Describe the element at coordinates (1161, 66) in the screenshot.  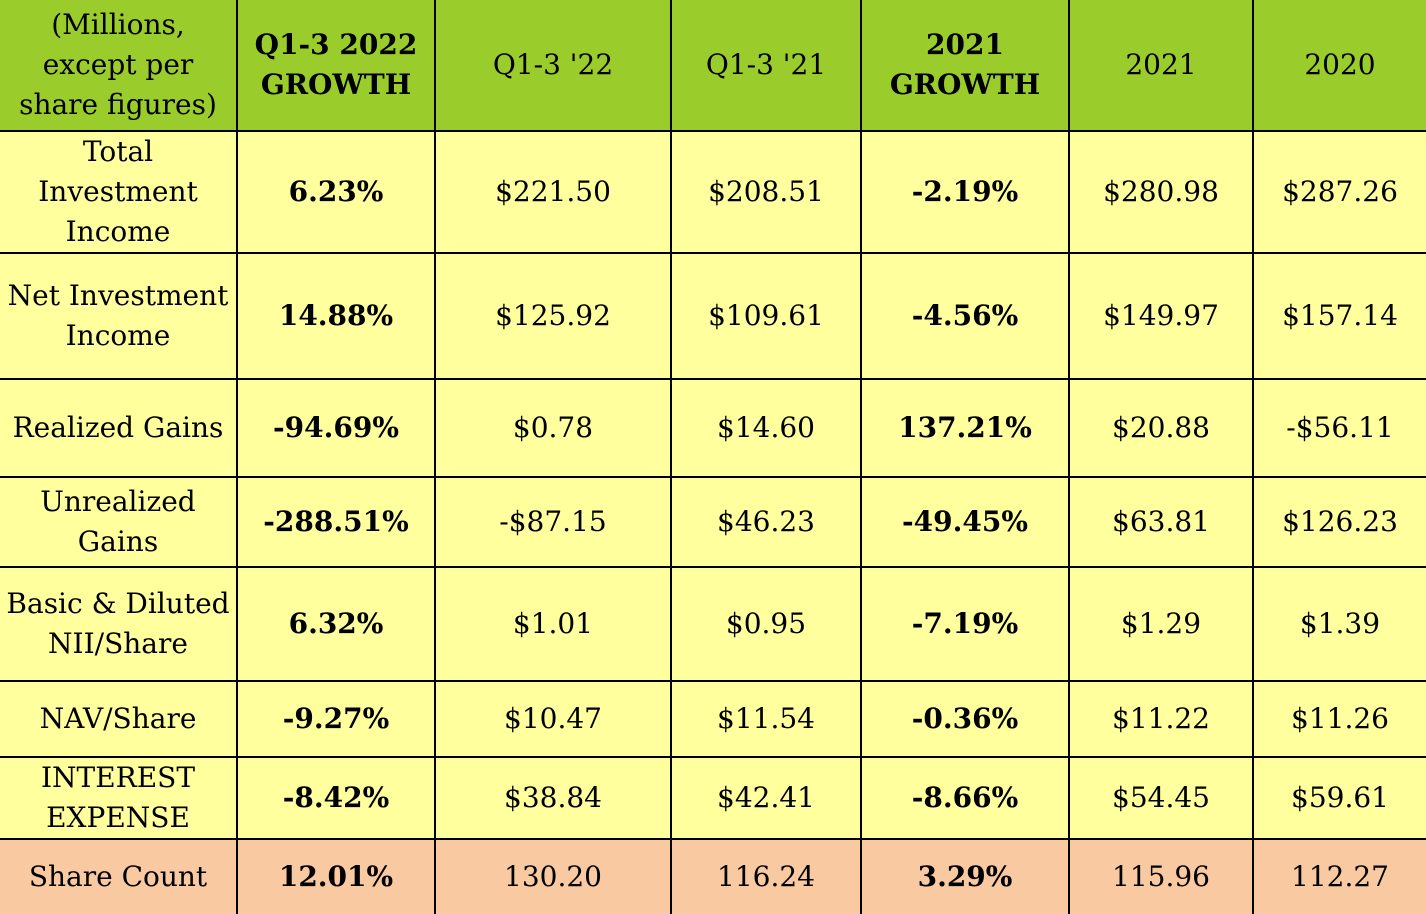
I see `header-2021: 2021` at that location.